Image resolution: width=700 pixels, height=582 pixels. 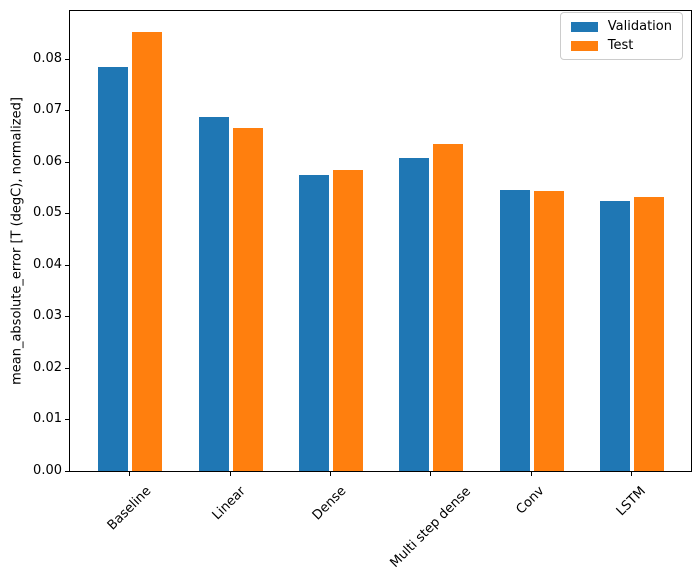 I want to click on y-tick-label: 0.03, so click(x=47, y=315).